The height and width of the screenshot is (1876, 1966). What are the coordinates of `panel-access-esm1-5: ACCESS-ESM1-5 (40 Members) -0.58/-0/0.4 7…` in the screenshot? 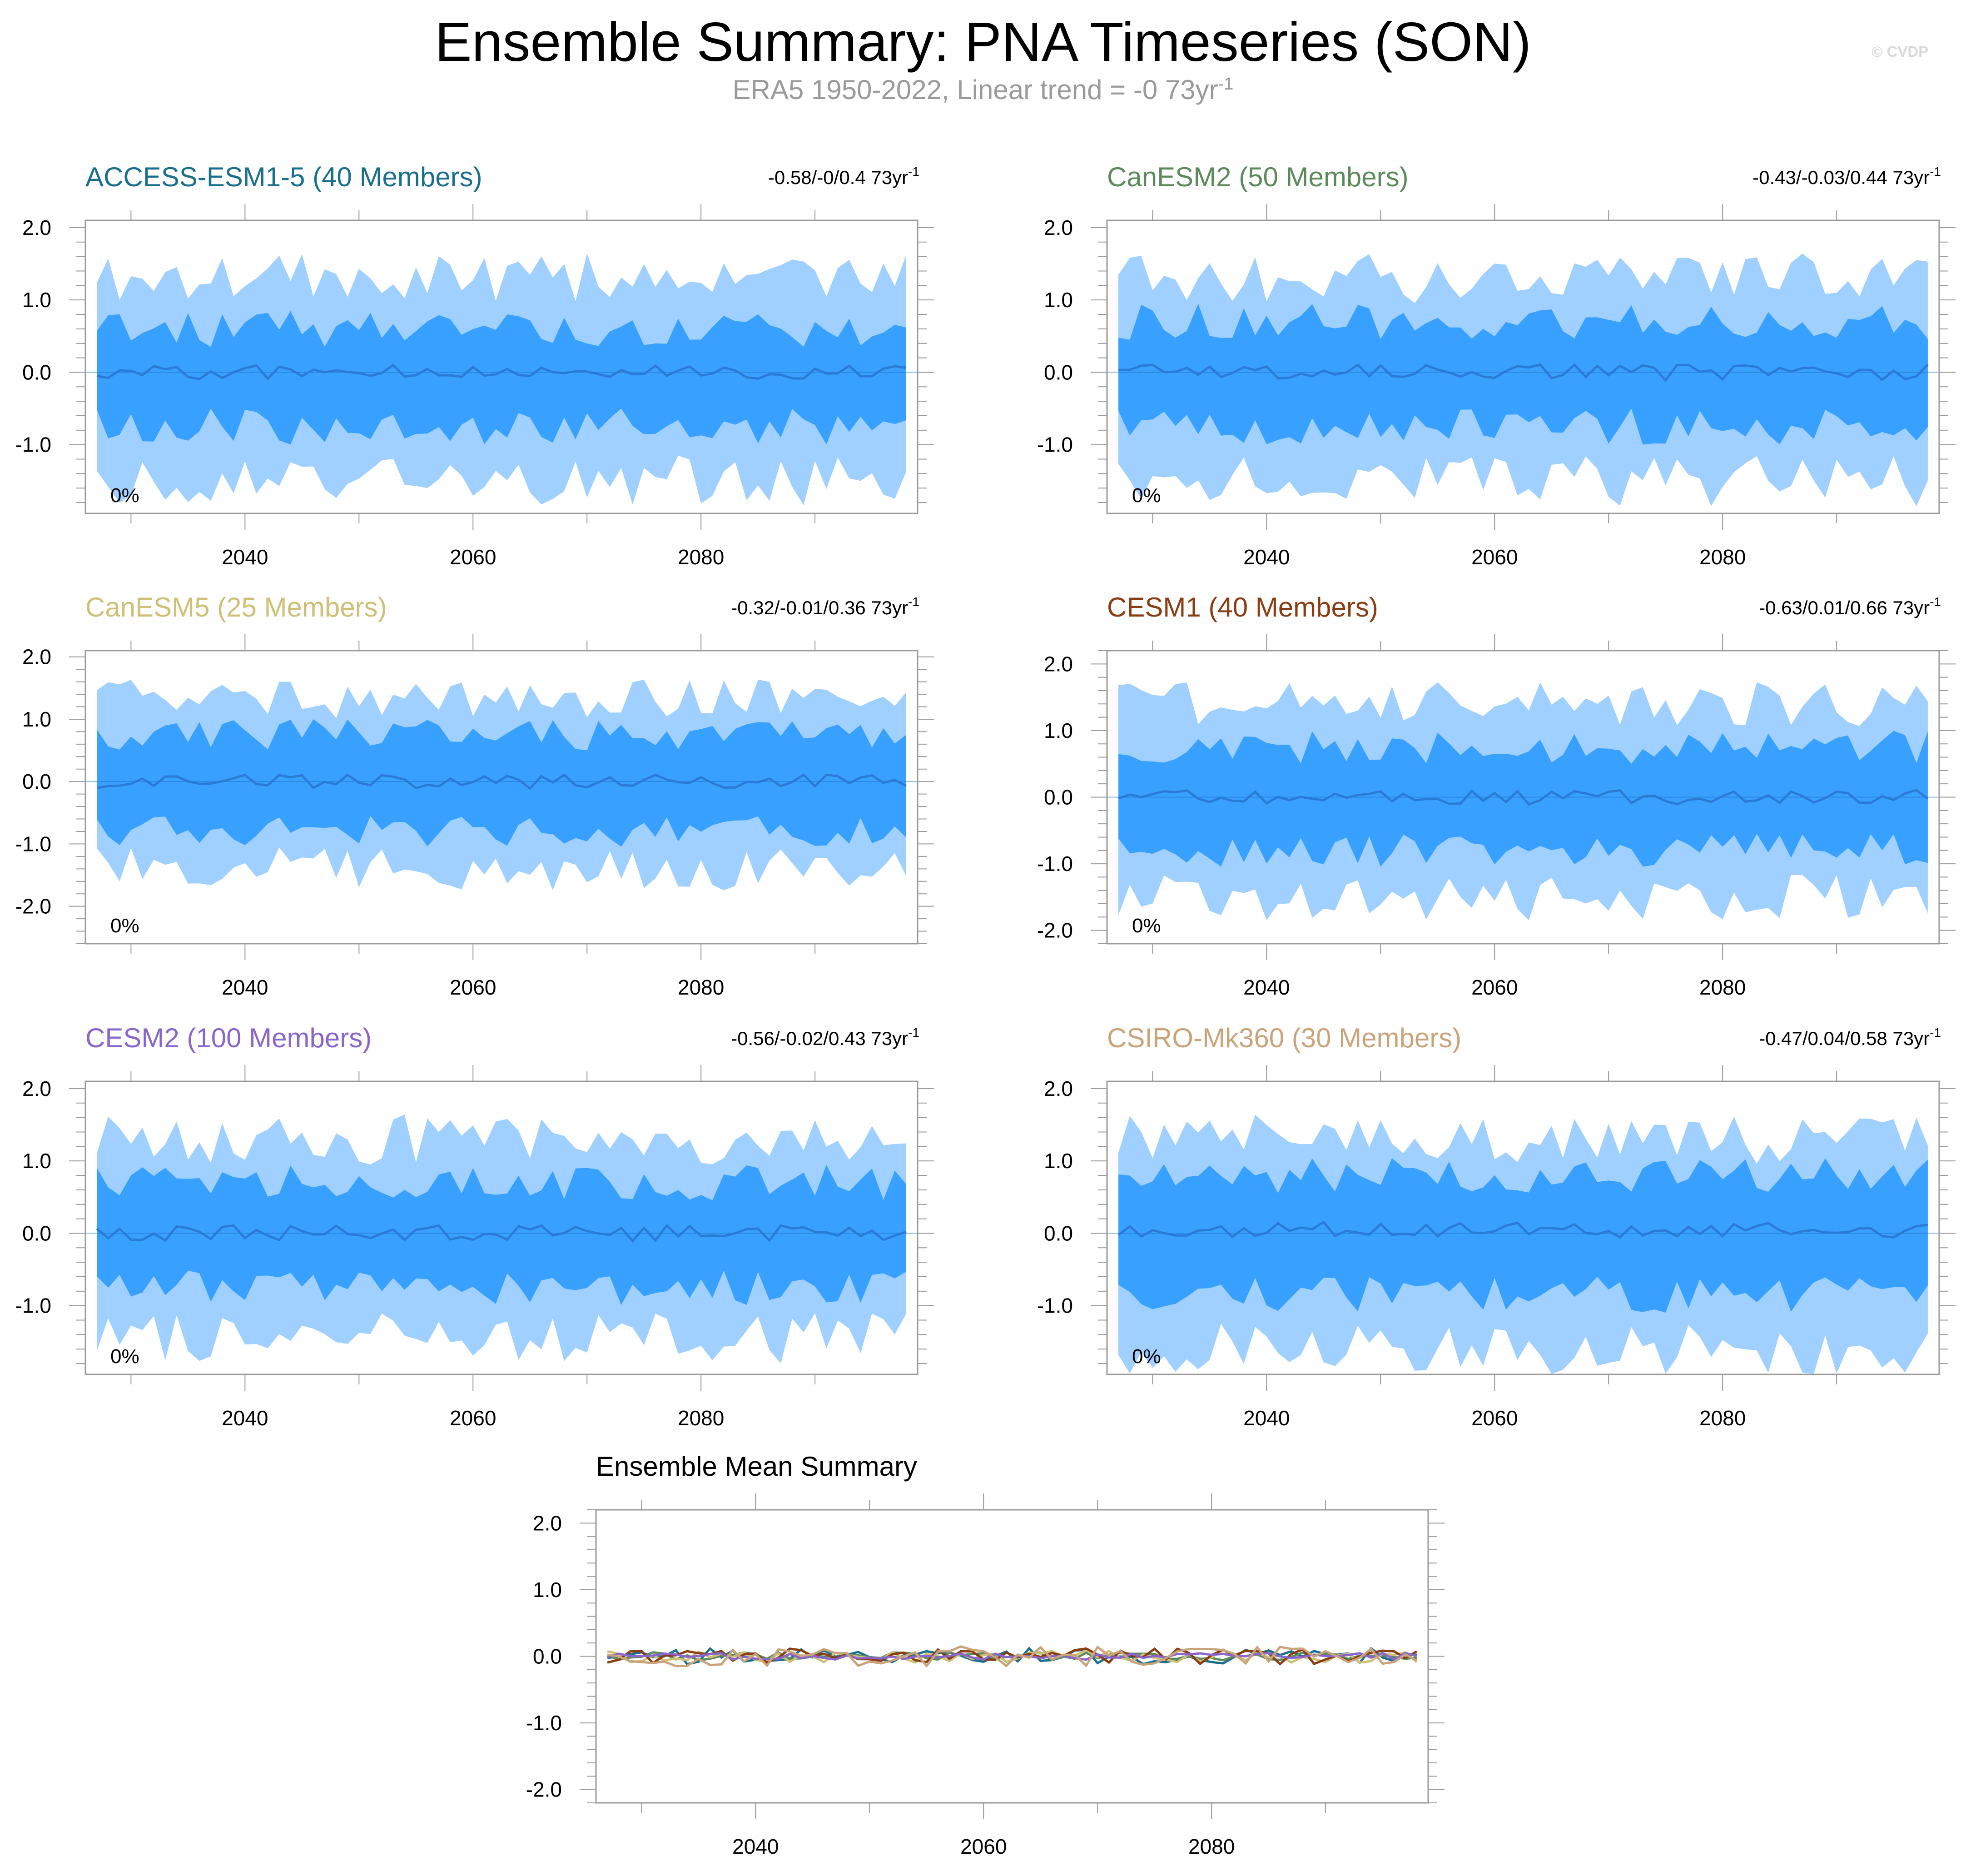 It's located at (474, 366).